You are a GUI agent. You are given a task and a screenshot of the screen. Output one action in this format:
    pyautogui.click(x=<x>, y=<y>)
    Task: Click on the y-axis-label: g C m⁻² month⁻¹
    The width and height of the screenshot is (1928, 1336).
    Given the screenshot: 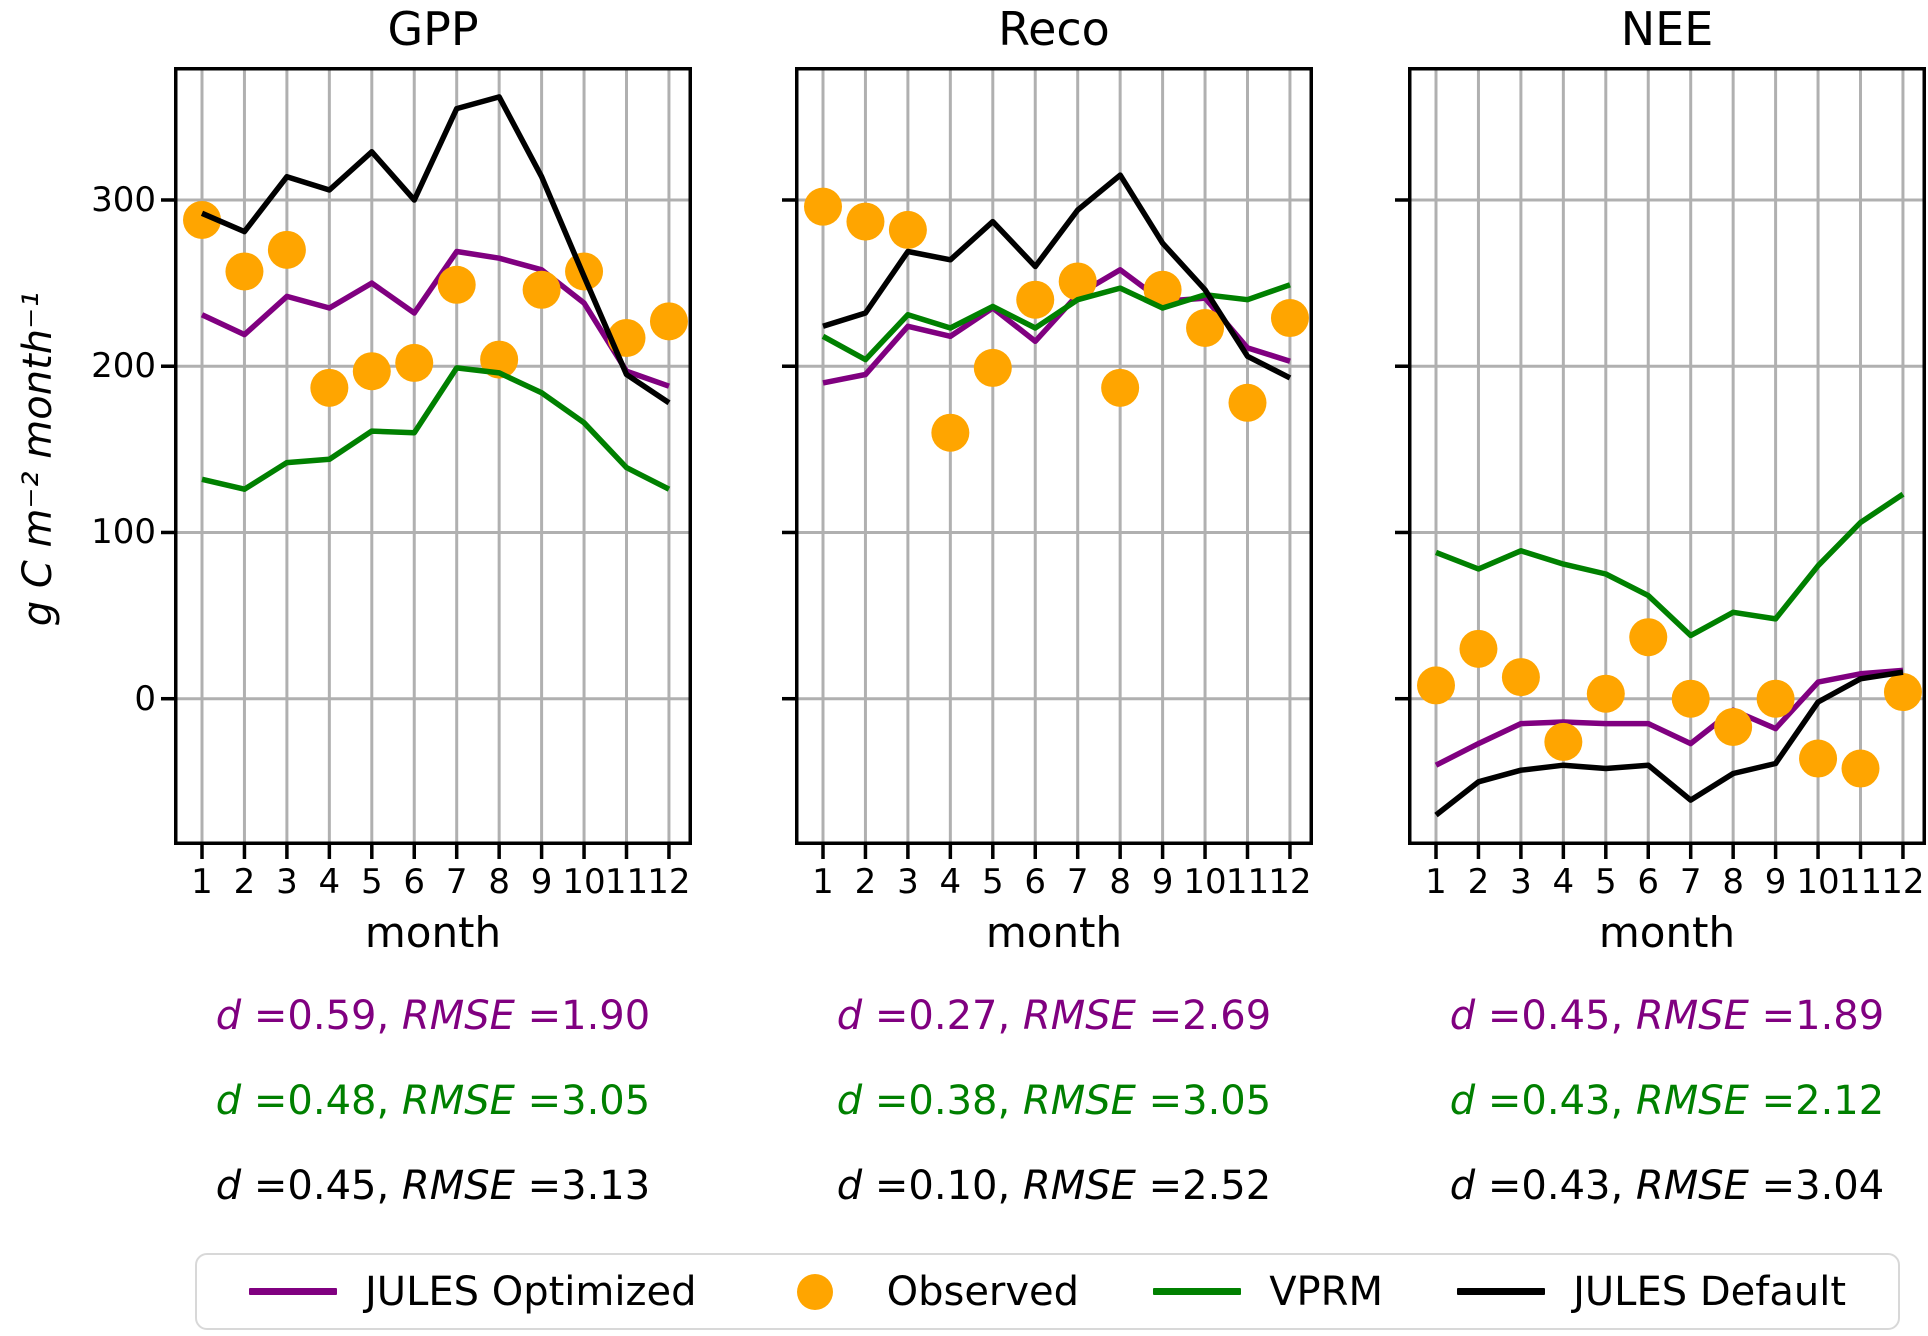 What is the action you would take?
    pyautogui.click(x=38, y=459)
    